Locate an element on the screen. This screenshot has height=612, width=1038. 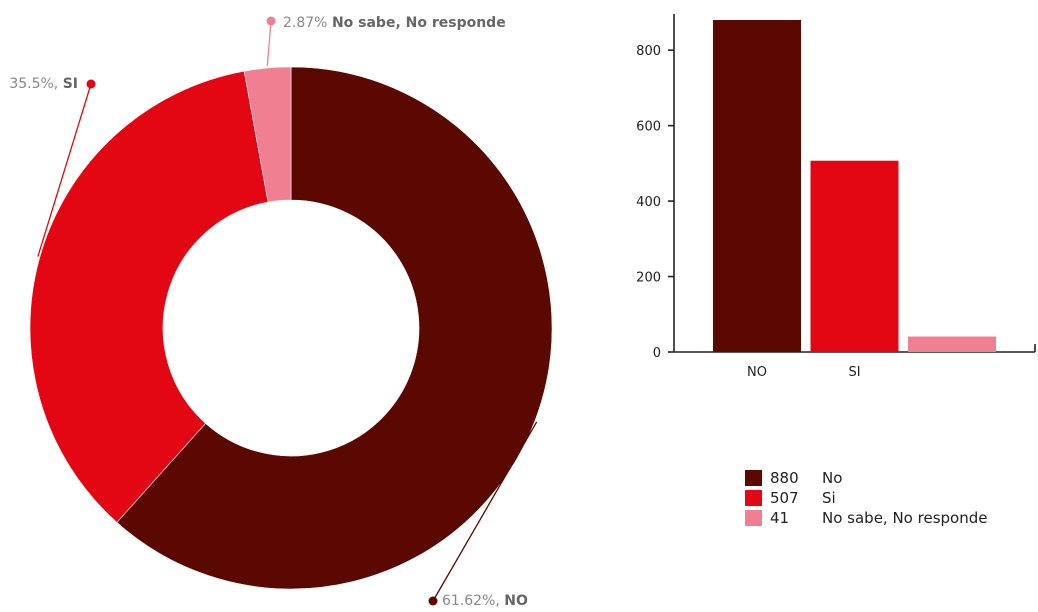
y-tick-label-800: 800 is located at coordinates (648, 51).